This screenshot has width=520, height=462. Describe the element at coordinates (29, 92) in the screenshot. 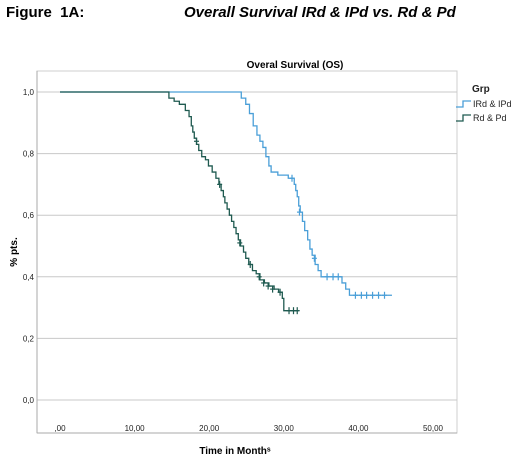

I see `y-tick-label: 1,0` at that location.